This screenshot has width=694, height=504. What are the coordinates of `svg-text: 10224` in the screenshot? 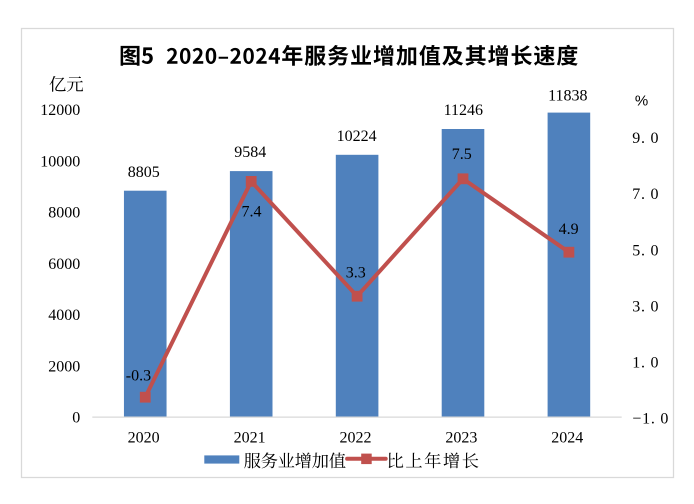 It's located at (357, 136).